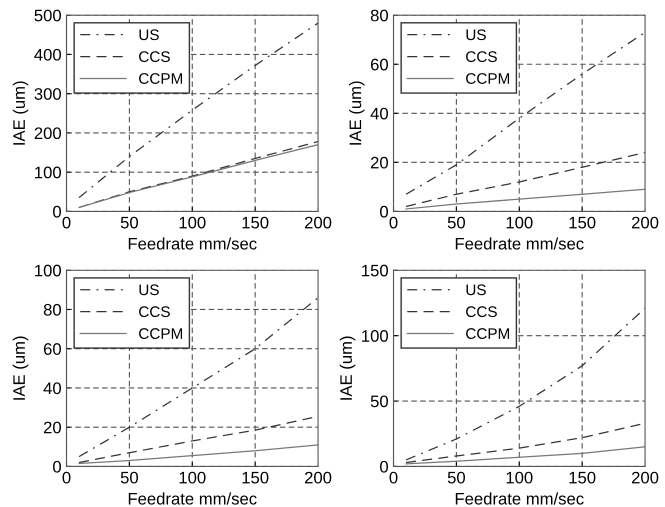  Describe the element at coordinates (47, 133) in the screenshot. I see `y-tick-label: 200` at that location.